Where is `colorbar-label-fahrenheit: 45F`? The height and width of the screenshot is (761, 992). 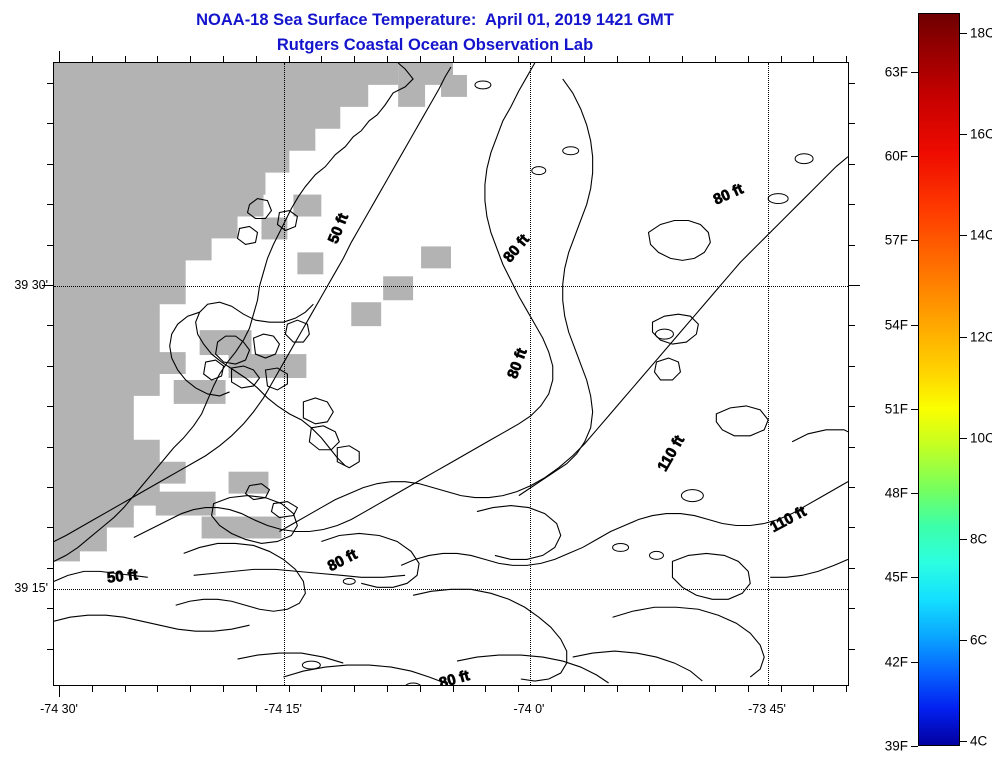 colorbar-label-fahrenheit: 45F is located at coordinates (896, 577).